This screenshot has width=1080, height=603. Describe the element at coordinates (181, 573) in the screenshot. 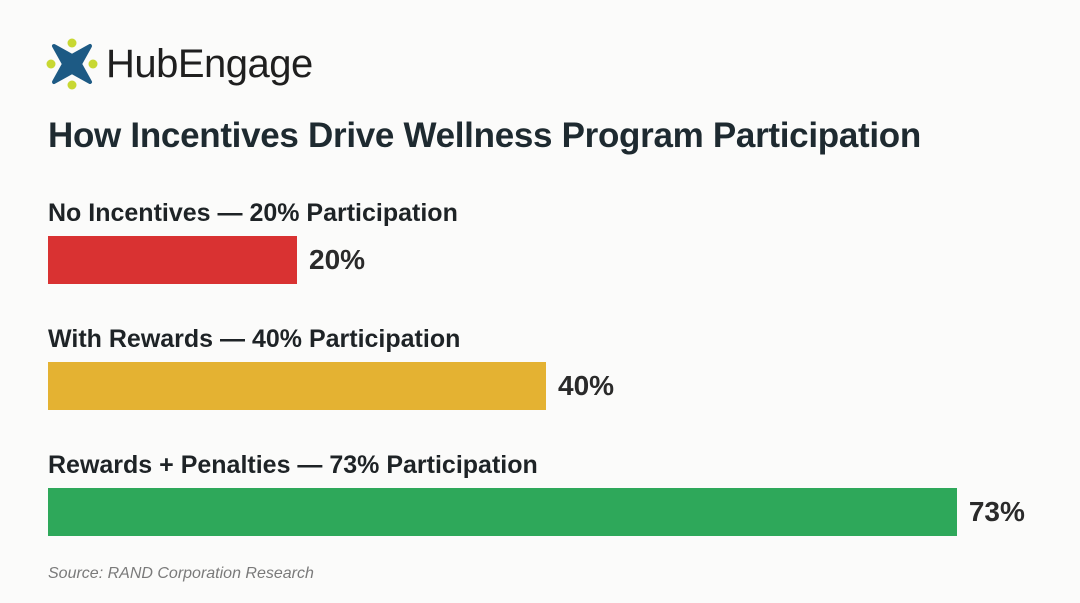

I see `source-note: Source: RAND Corporation Research` at that location.